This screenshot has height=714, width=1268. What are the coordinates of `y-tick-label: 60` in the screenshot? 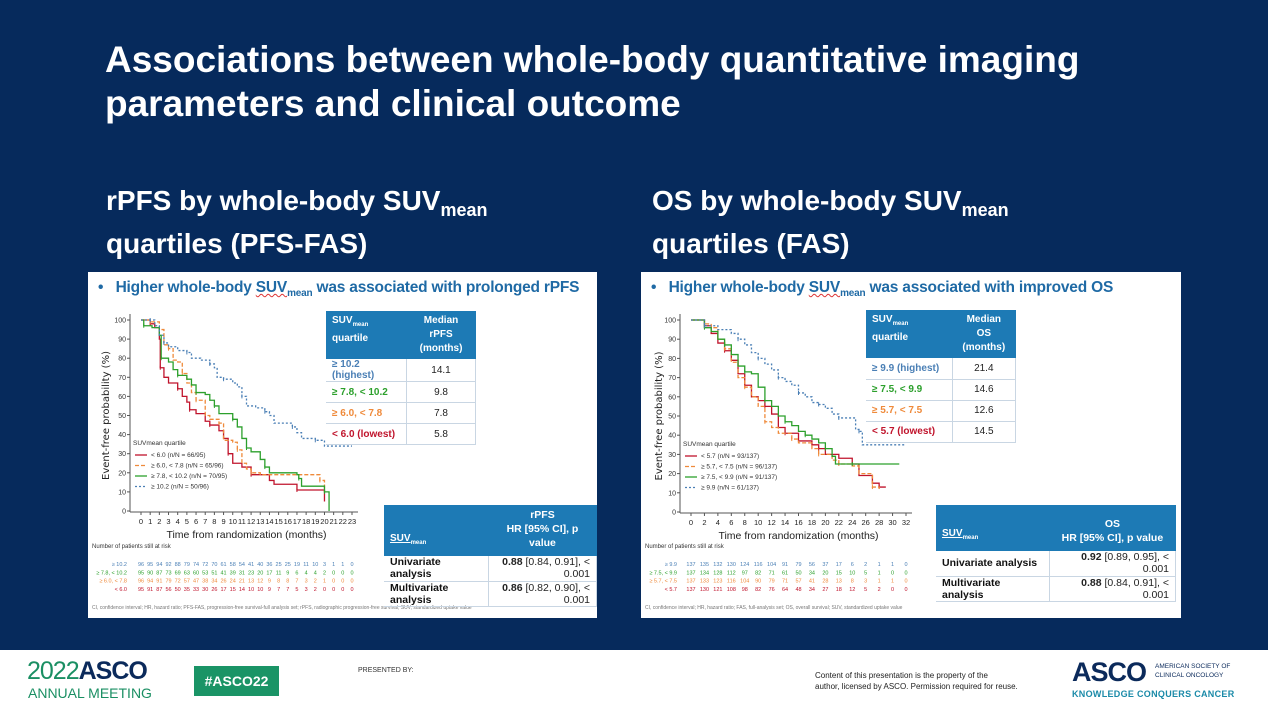 It's located at (672, 397).